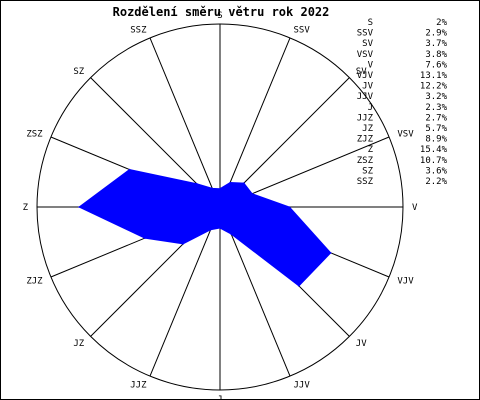 This screenshot has height=400, width=480. I want to click on legend-direction-zsz: ZSZ, so click(365, 161).